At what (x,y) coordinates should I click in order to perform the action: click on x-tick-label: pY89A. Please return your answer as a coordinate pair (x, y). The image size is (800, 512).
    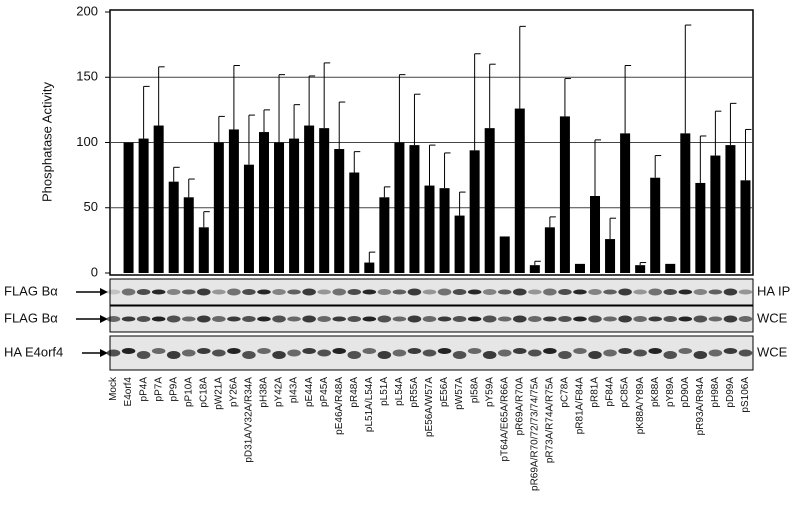
    Looking at the image, I should click on (670, 392).